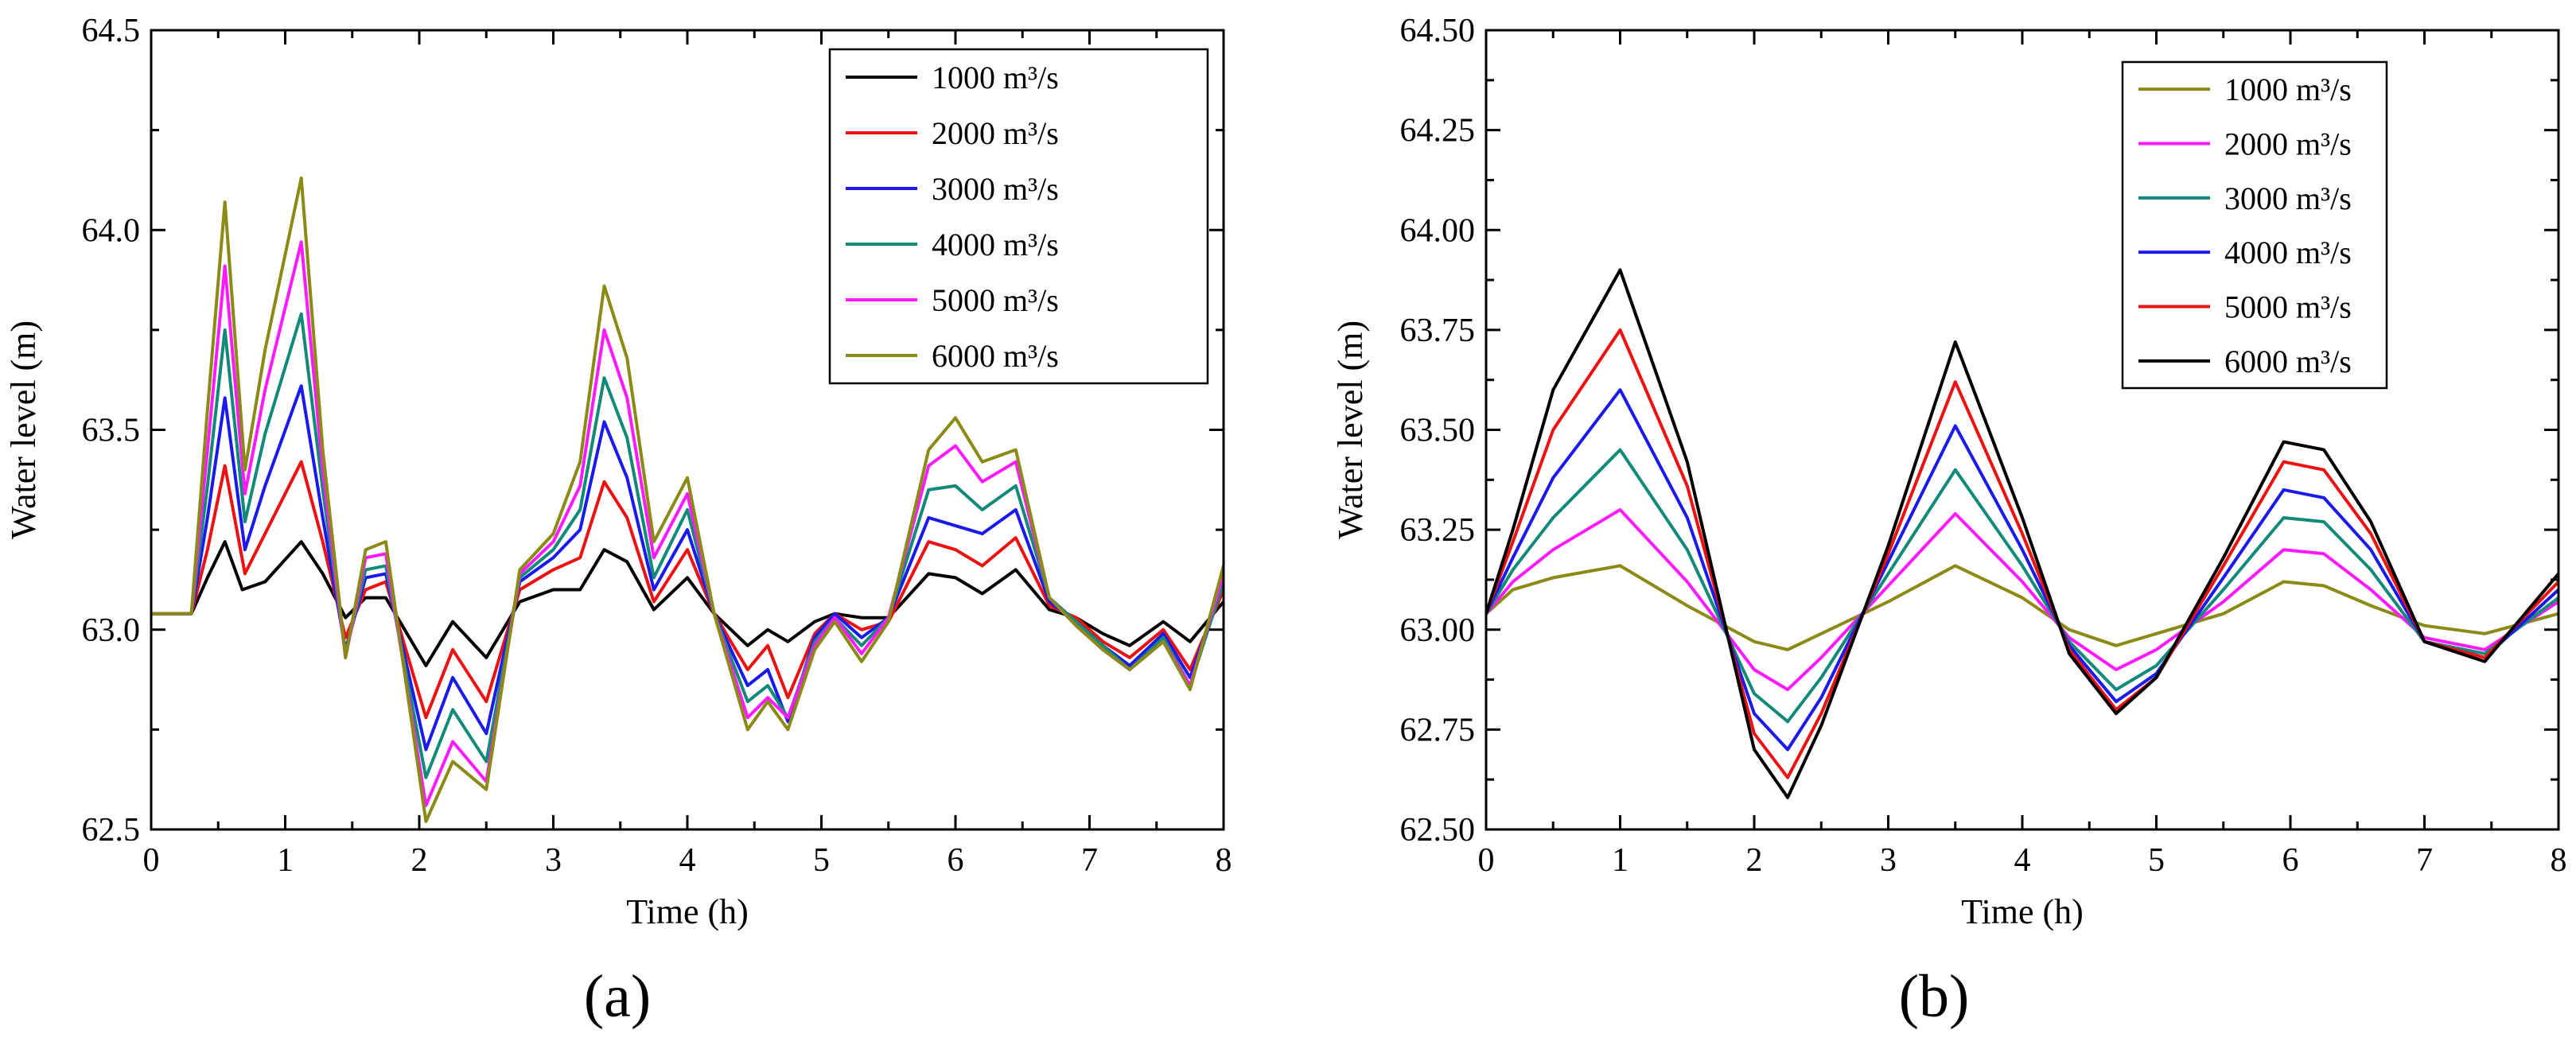  Describe the element at coordinates (1438, 730) in the screenshot. I see `y-tick-label: 62.75` at that location.